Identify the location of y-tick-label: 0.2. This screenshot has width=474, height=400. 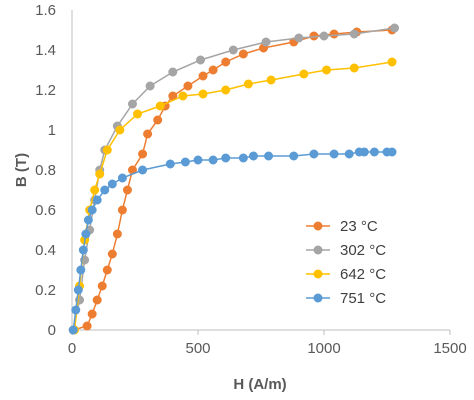
(45, 290).